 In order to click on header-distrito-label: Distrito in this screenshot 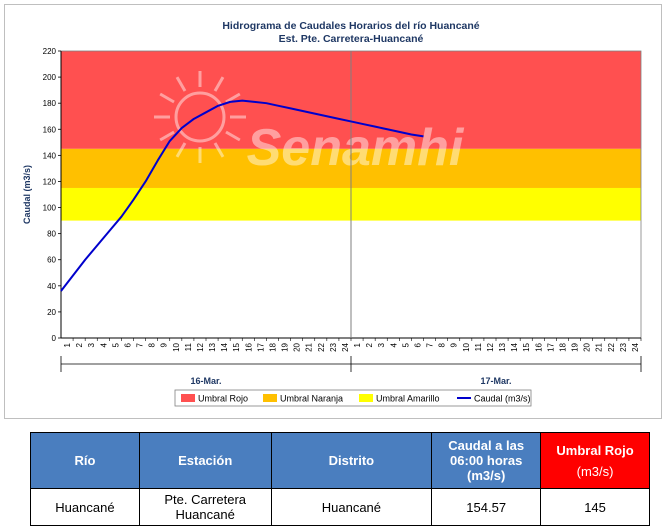, I will do `click(351, 460)`.